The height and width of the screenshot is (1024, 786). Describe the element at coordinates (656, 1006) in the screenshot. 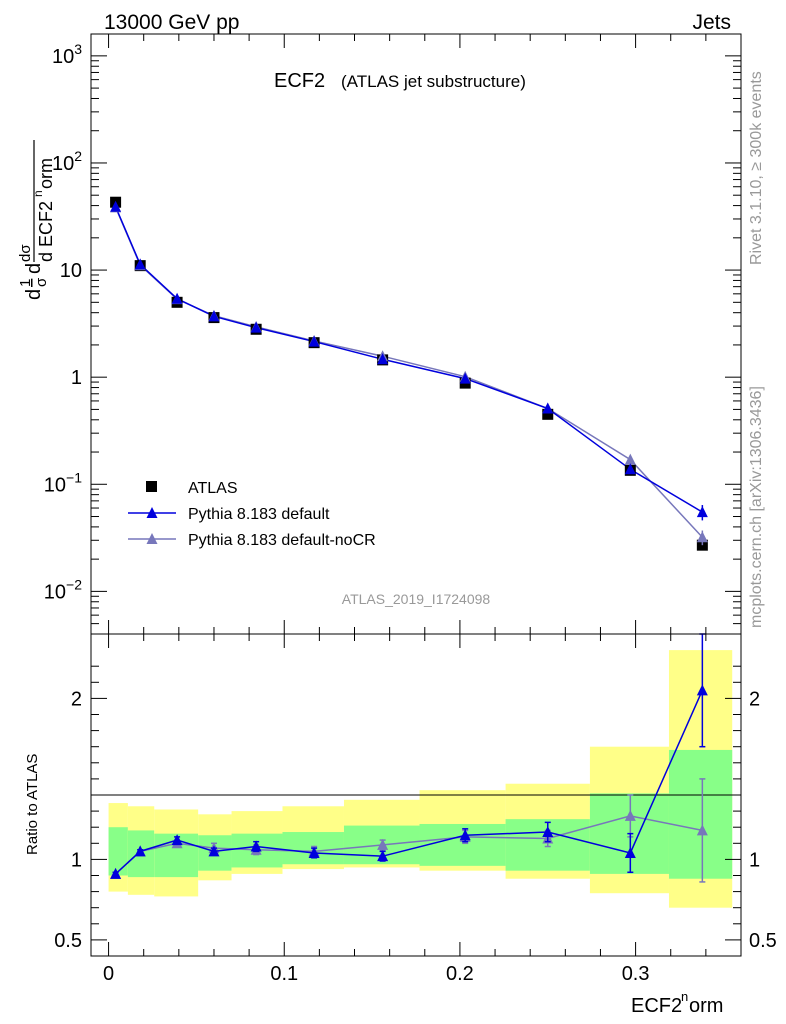

I see `svg-text: ECF2` at that location.